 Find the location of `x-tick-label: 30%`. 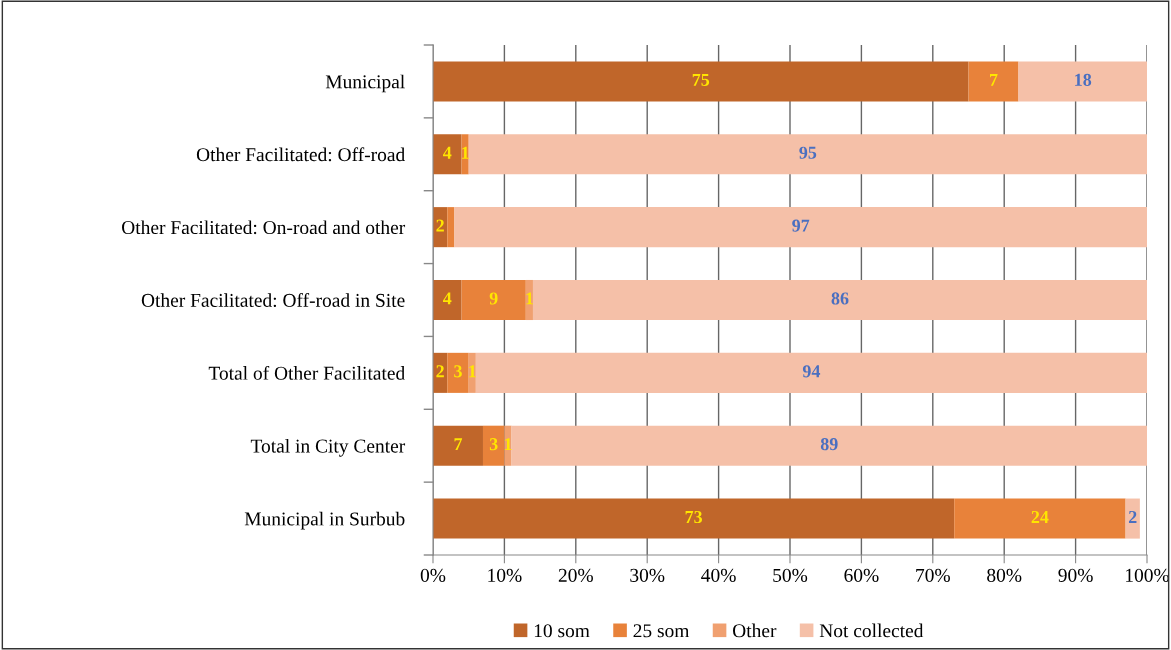

x-tick-label: 30% is located at coordinates (647, 575).